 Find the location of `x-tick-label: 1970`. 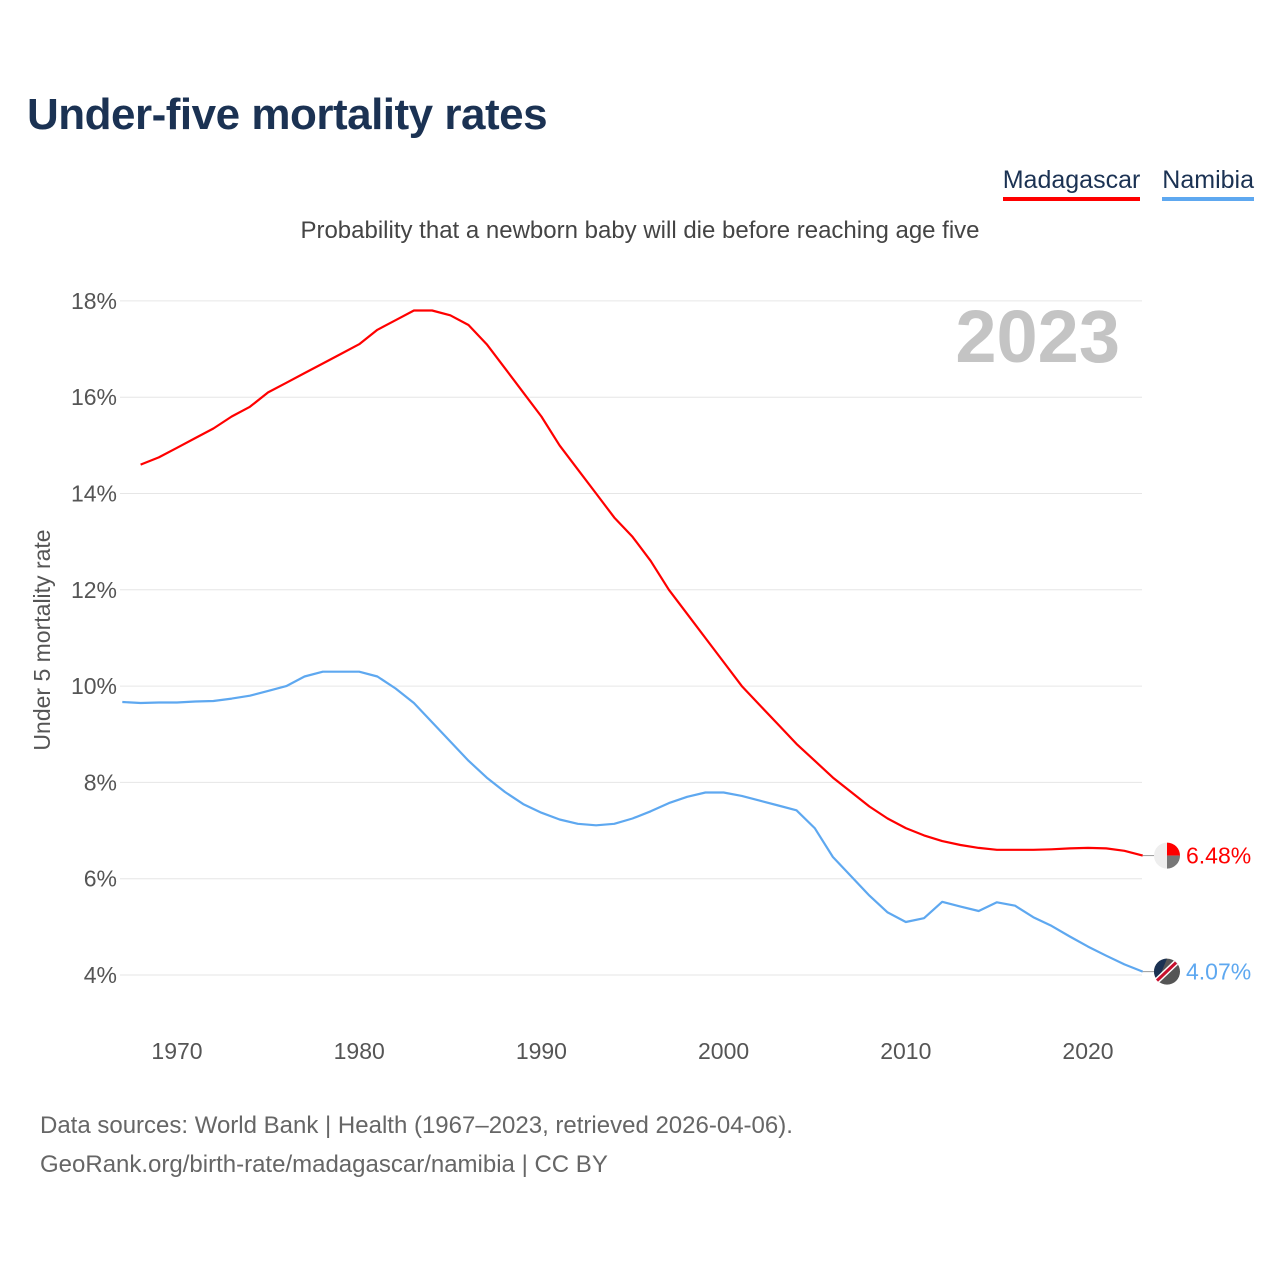

x-tick-label: 1970 is located at coordinates (176, 1051).